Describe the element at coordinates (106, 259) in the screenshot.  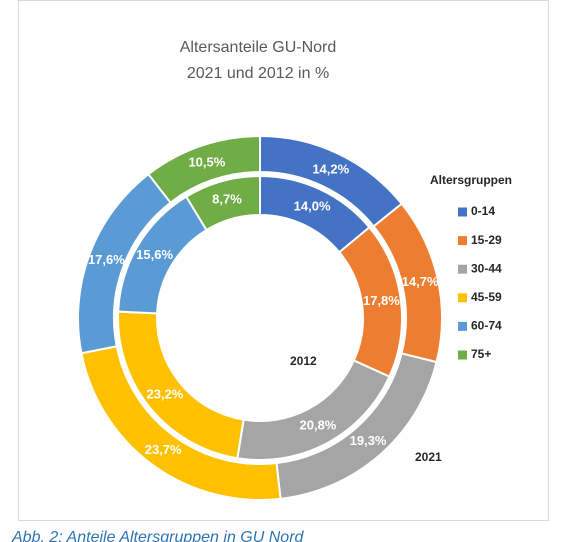
I see `data-label: 17,6%` at that location.